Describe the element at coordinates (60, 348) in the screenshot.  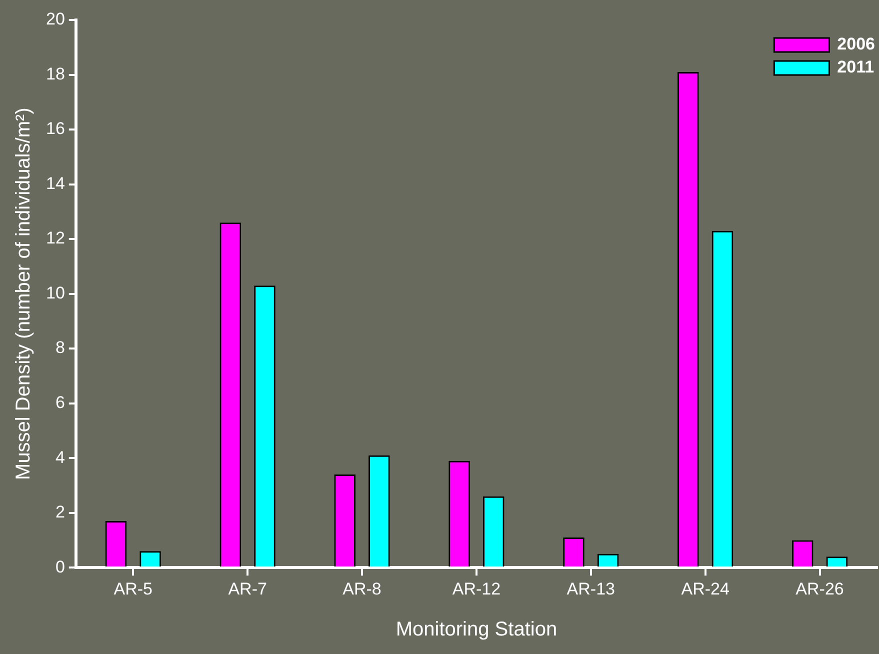
I see `y-tick-label: 8` at that location.